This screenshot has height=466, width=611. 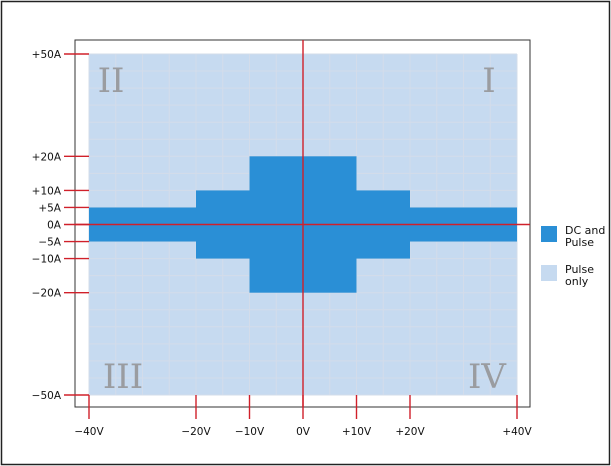 What do you see at coordinates (487, 377) in the screenshot?
I see `quadrant-label-iv: IV` at bounding box center [487, 377].